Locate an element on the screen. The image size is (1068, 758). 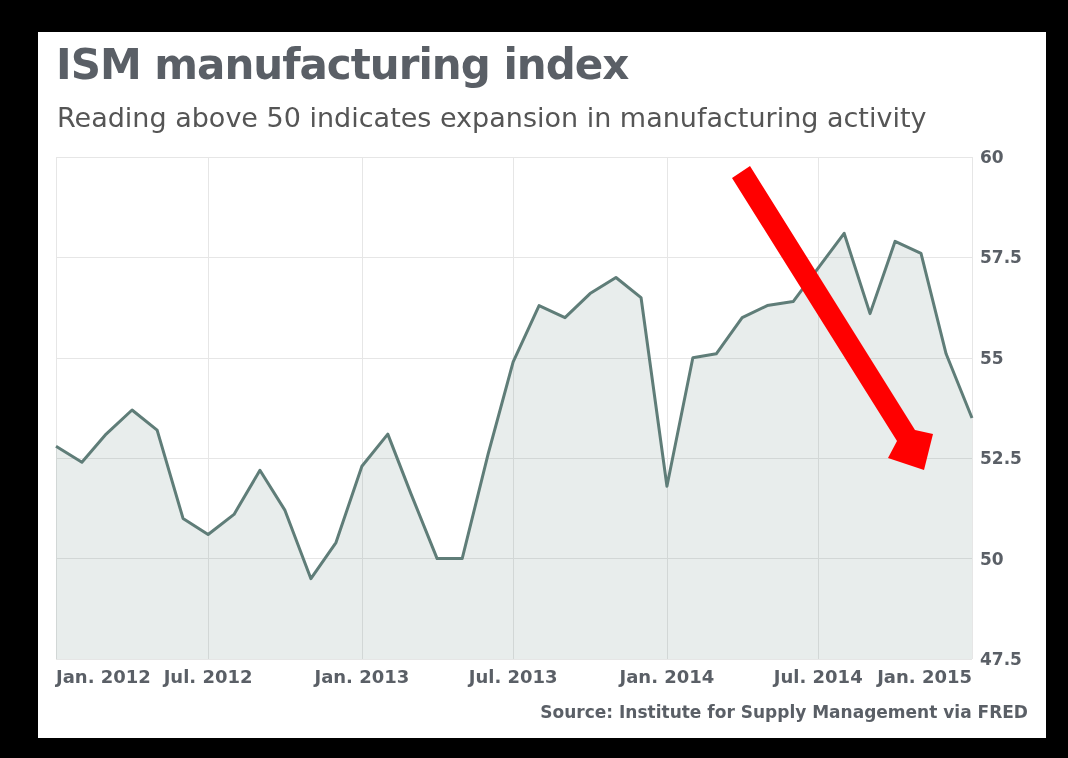
chart-subtitle: Reading above 50 indicates expansion in manufacturing activity is located at coordinates (492, 117).